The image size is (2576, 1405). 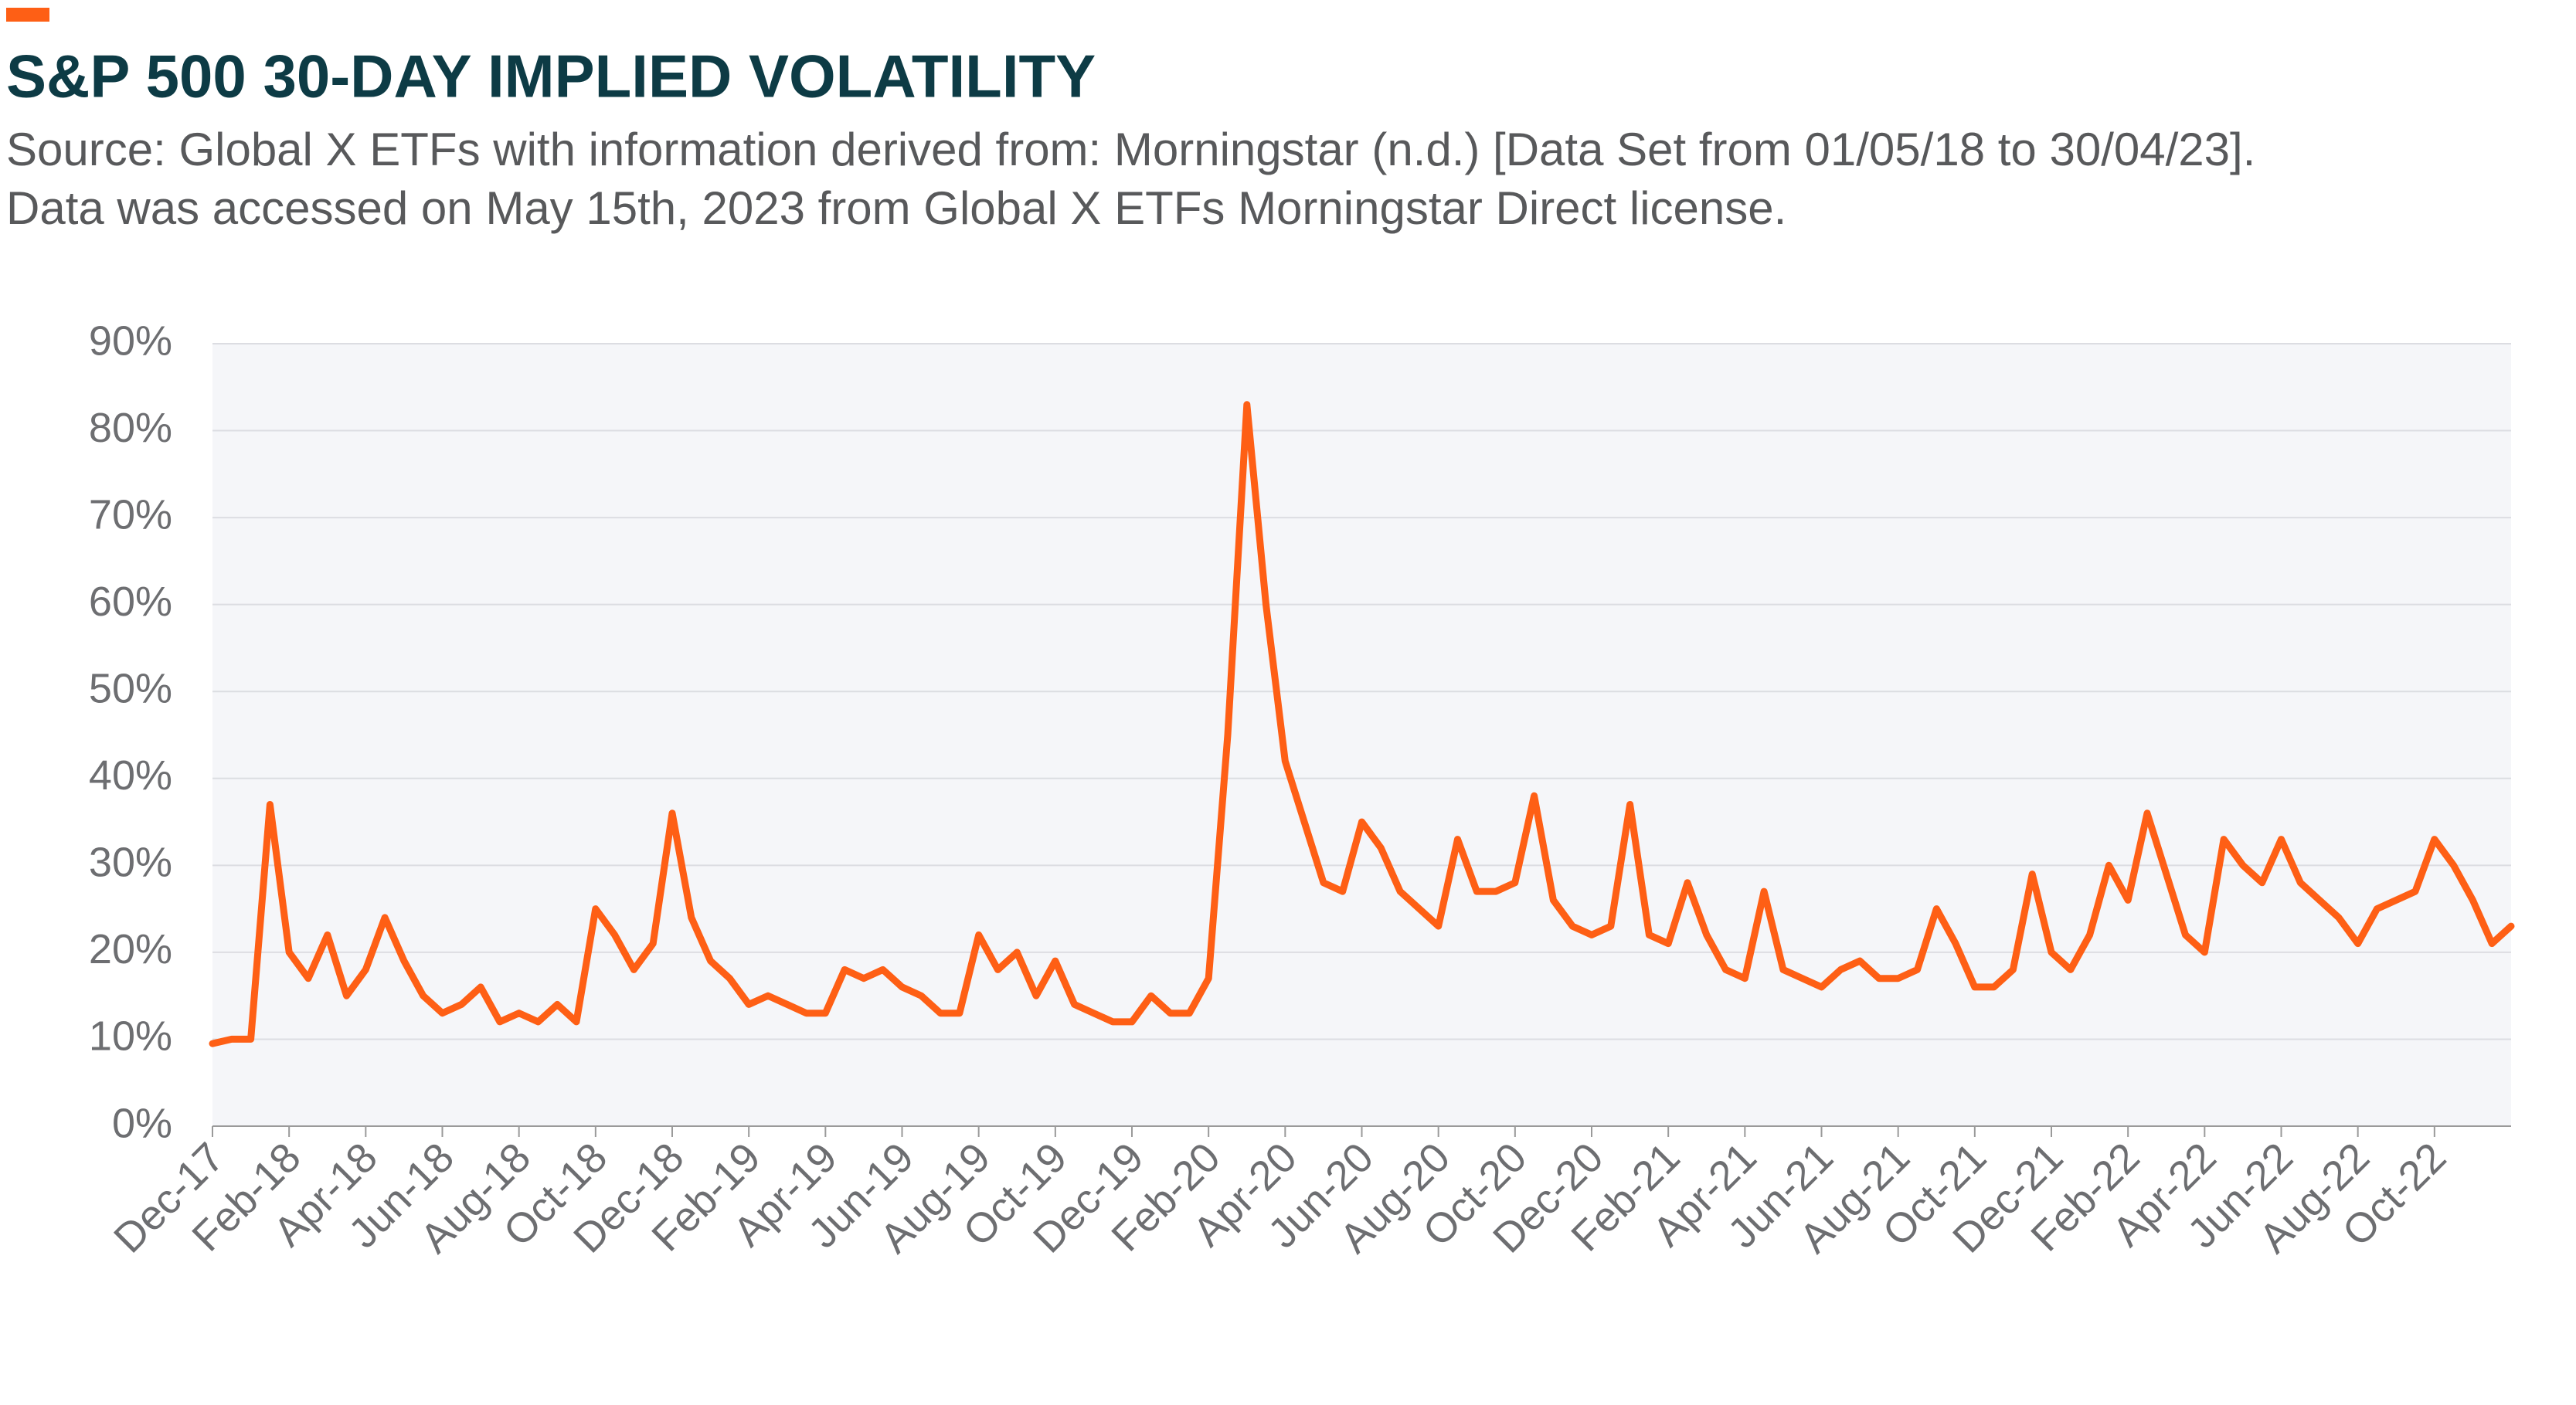 I want to click on y-tick-label: 10%, so click(x=130, y=1036).